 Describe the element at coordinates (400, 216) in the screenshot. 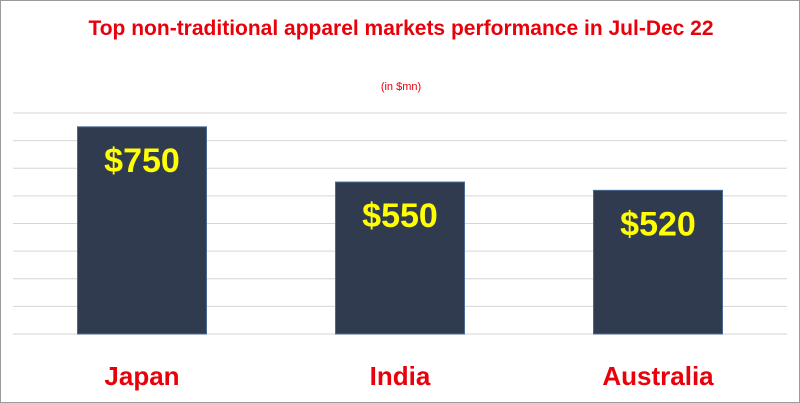

I see `value-label: $550` at that location.